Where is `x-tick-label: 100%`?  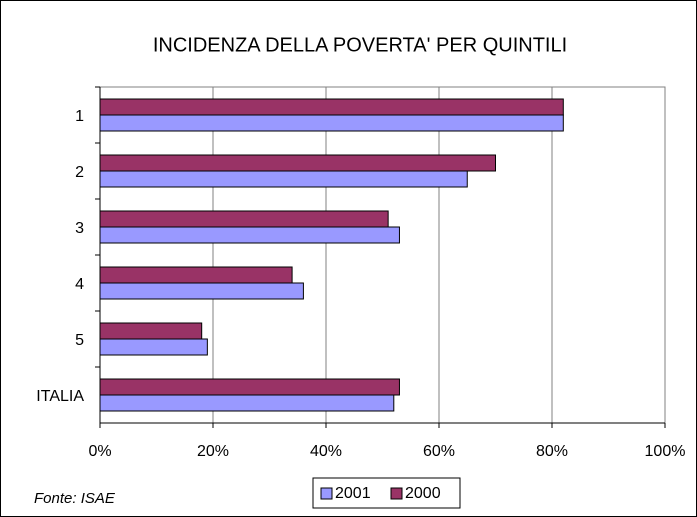
x-tick-label: 100% is located at coordinates (665, 451).